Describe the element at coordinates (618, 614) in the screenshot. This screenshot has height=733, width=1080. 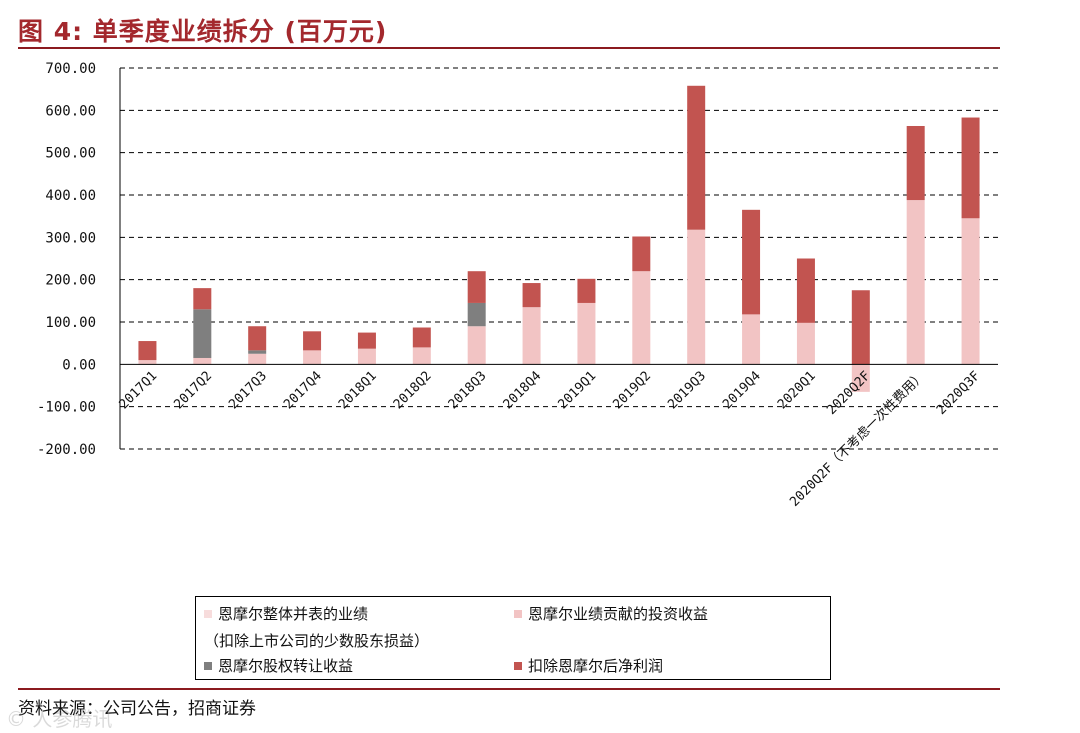
I see `legend-label: 恩摩尔业绩贡献的投资收益` at that location.